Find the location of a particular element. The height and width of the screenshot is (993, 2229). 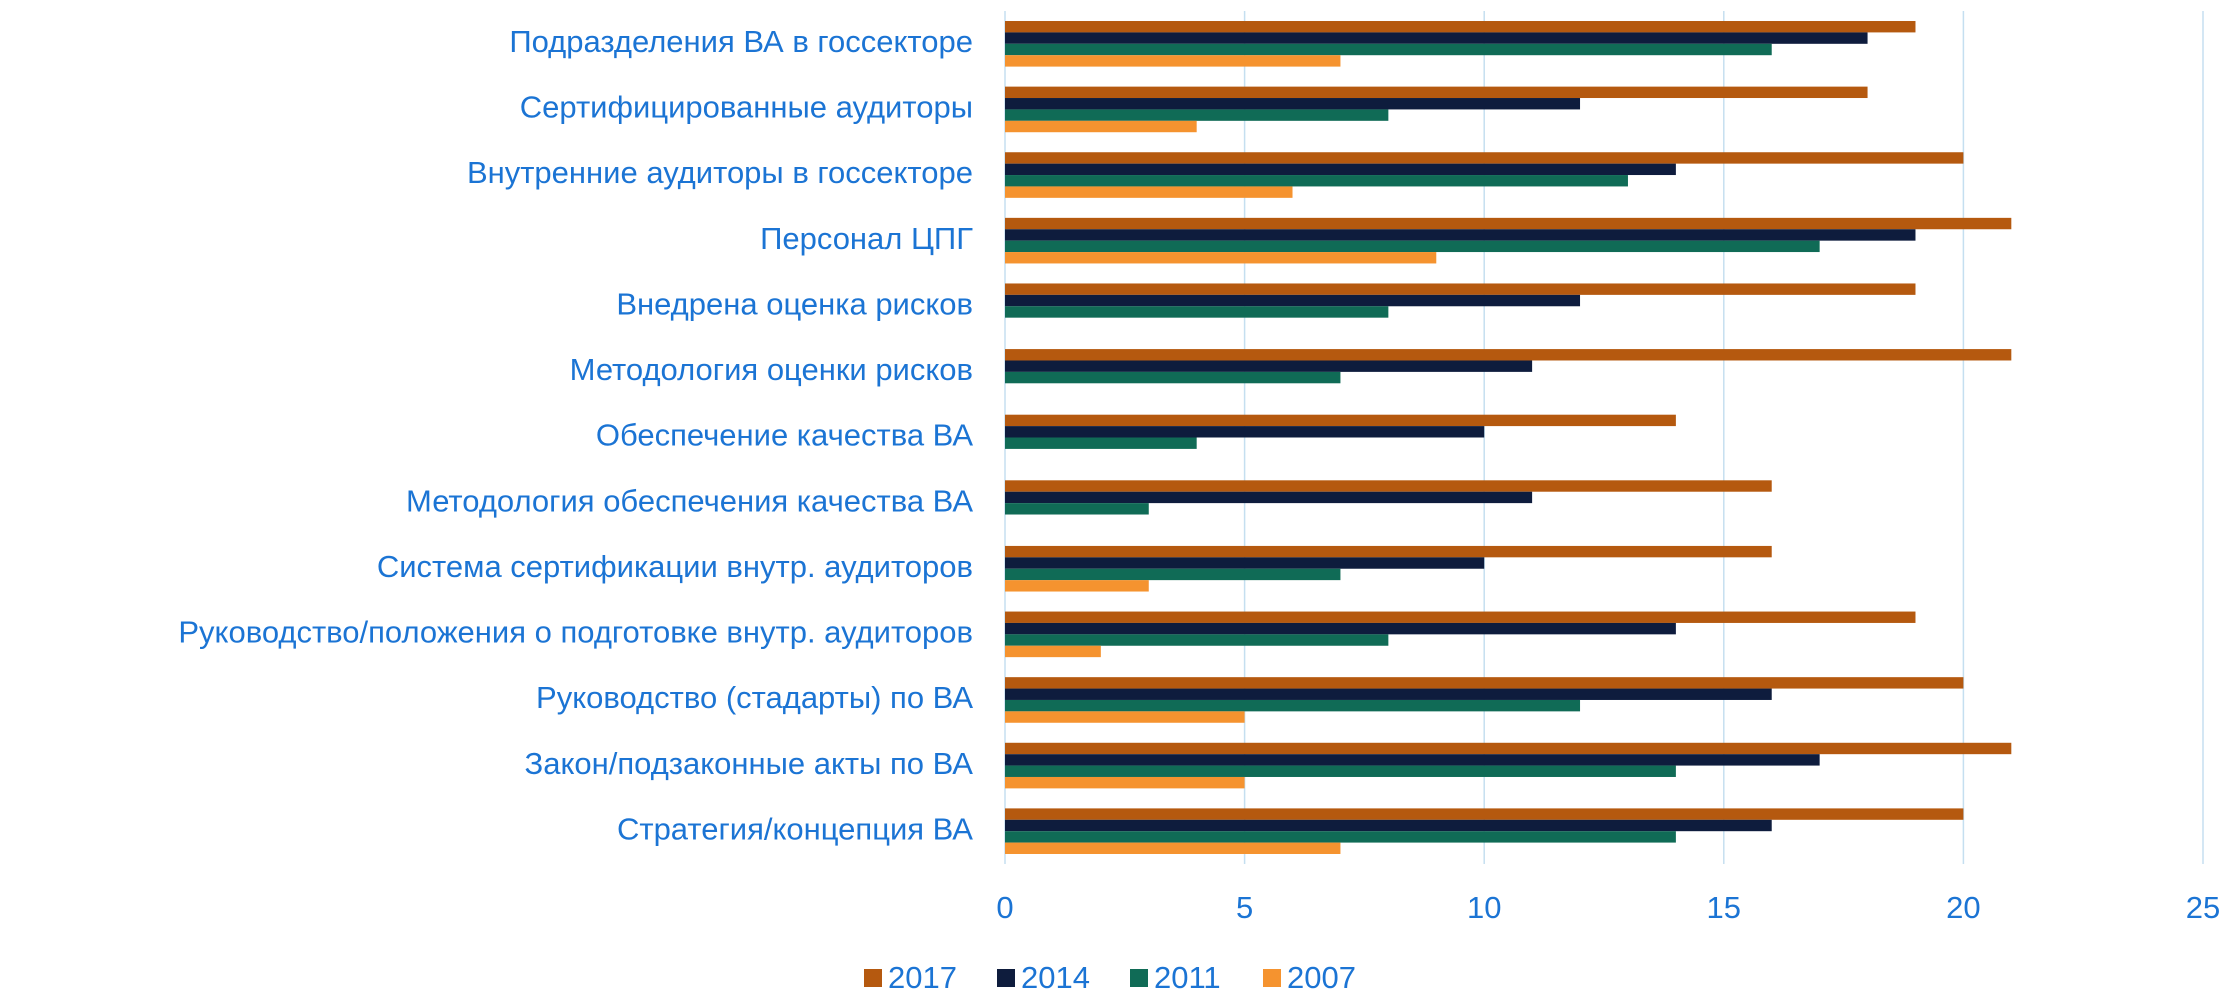

y-tick-label: Обеспечение качества ВА is located at coordinates (784, 435).